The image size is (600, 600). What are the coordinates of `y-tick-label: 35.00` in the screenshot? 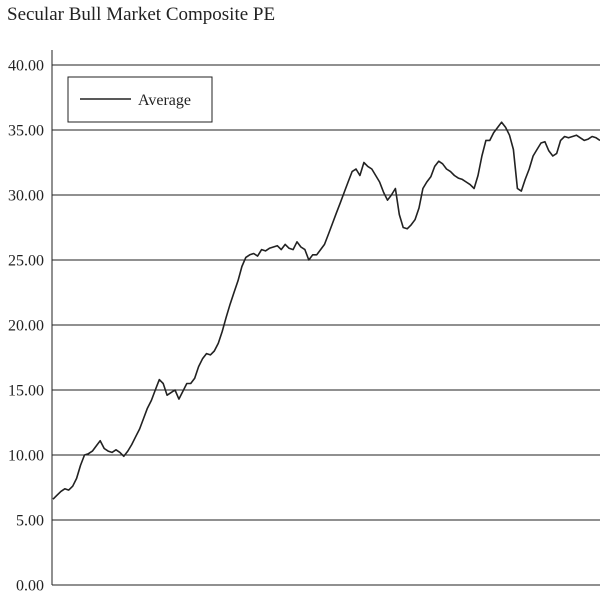 It's located at (26, 131).